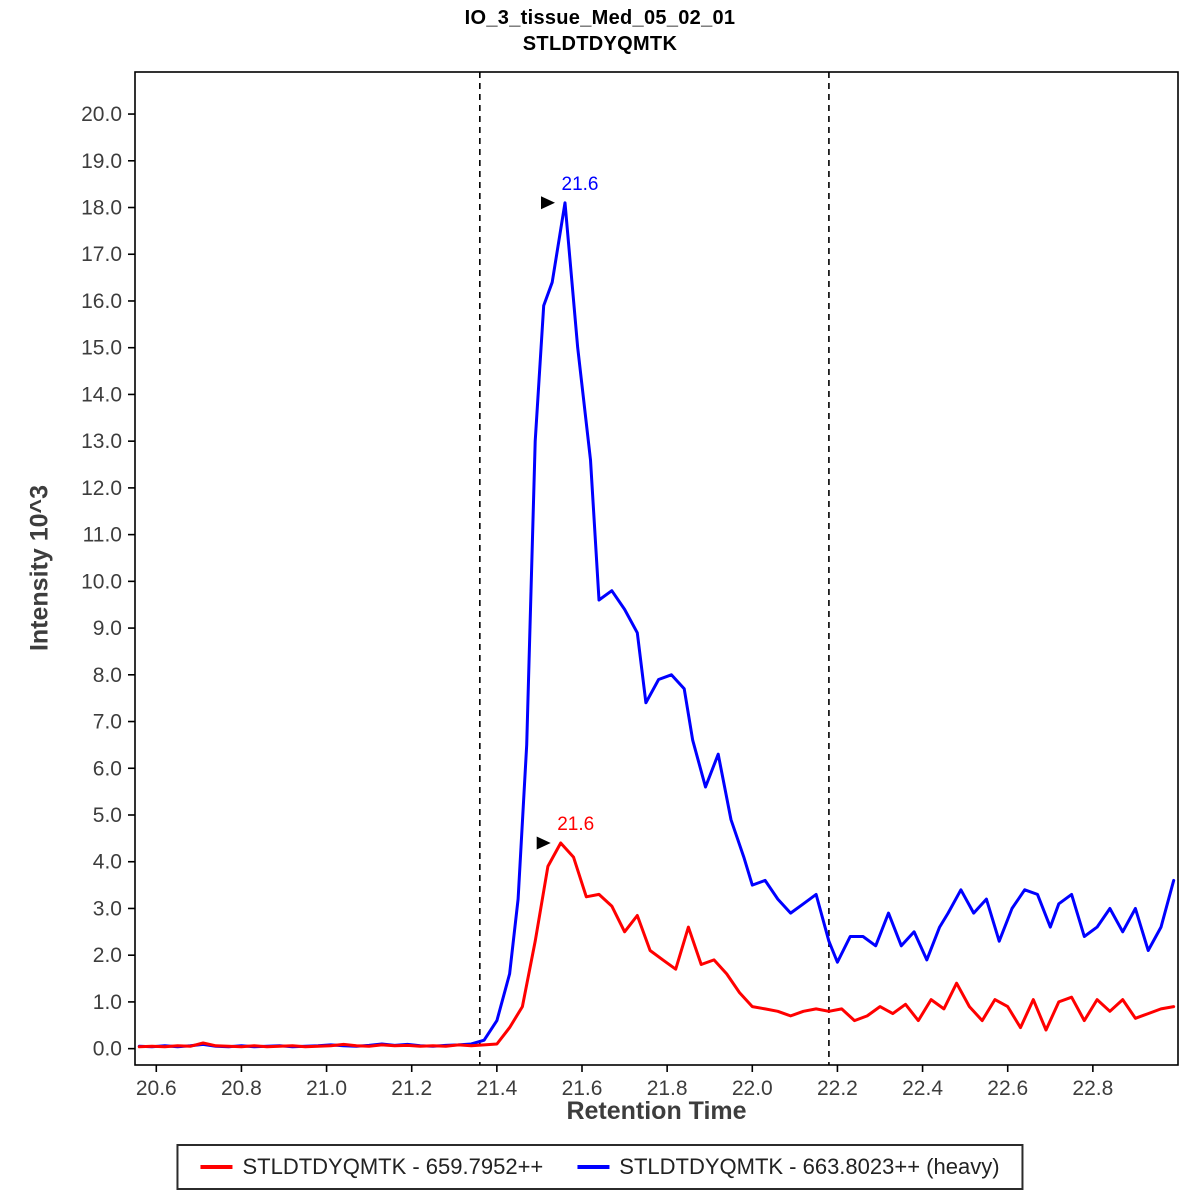 The height and width of the screenshot is (1200, 1200). I want to click on y-tick-label: 7.0, so click(107, 722).